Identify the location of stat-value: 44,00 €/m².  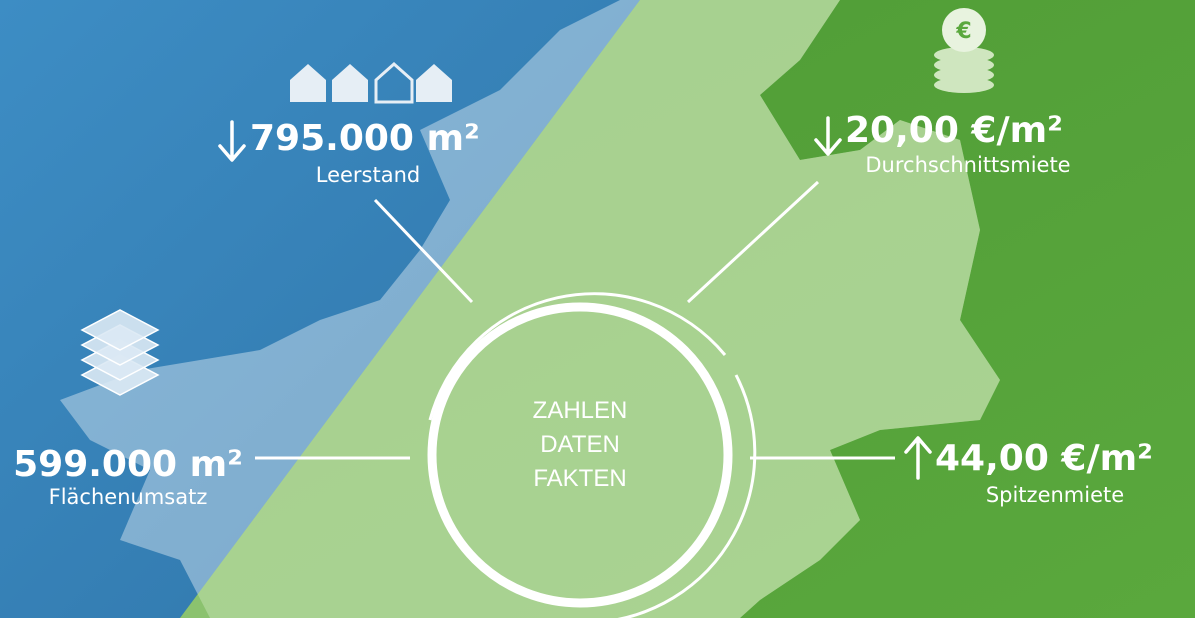
(1044, 458).